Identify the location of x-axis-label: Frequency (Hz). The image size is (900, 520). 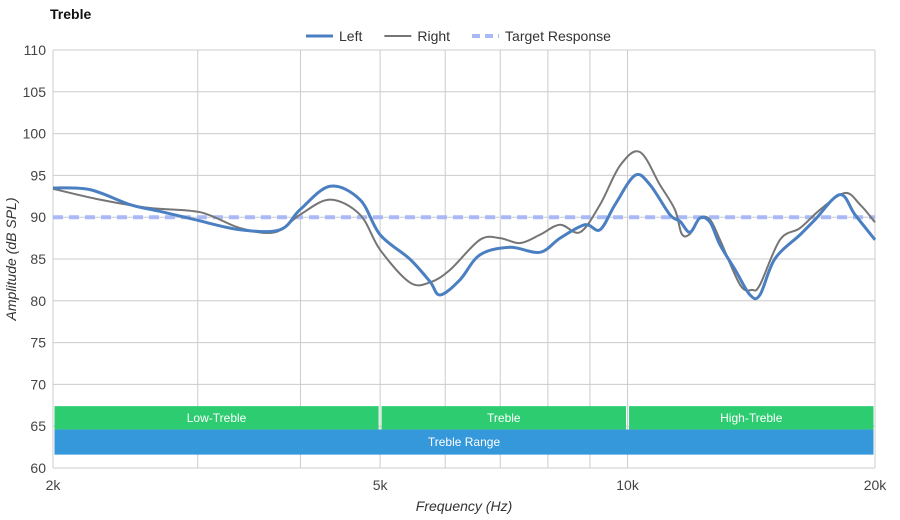
(464, 506).